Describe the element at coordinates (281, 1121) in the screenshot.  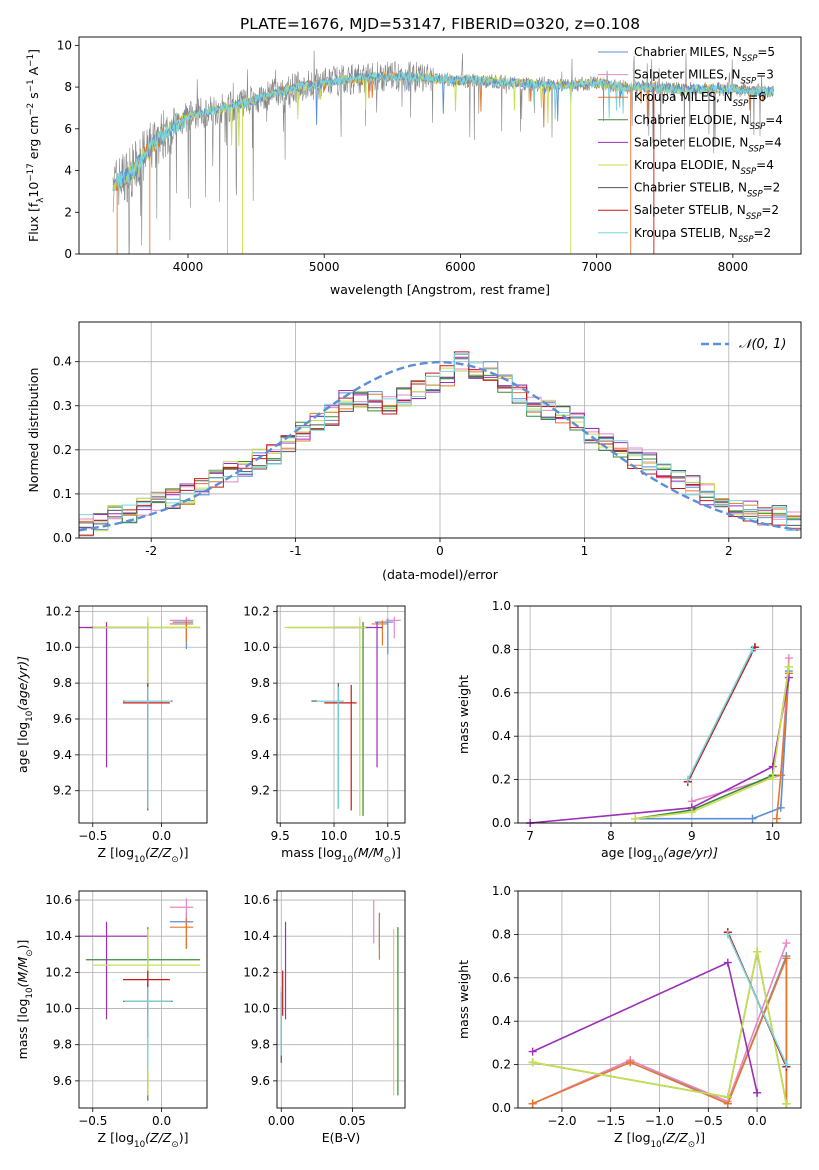
I see `x-tick-label: 0.00` at that location.